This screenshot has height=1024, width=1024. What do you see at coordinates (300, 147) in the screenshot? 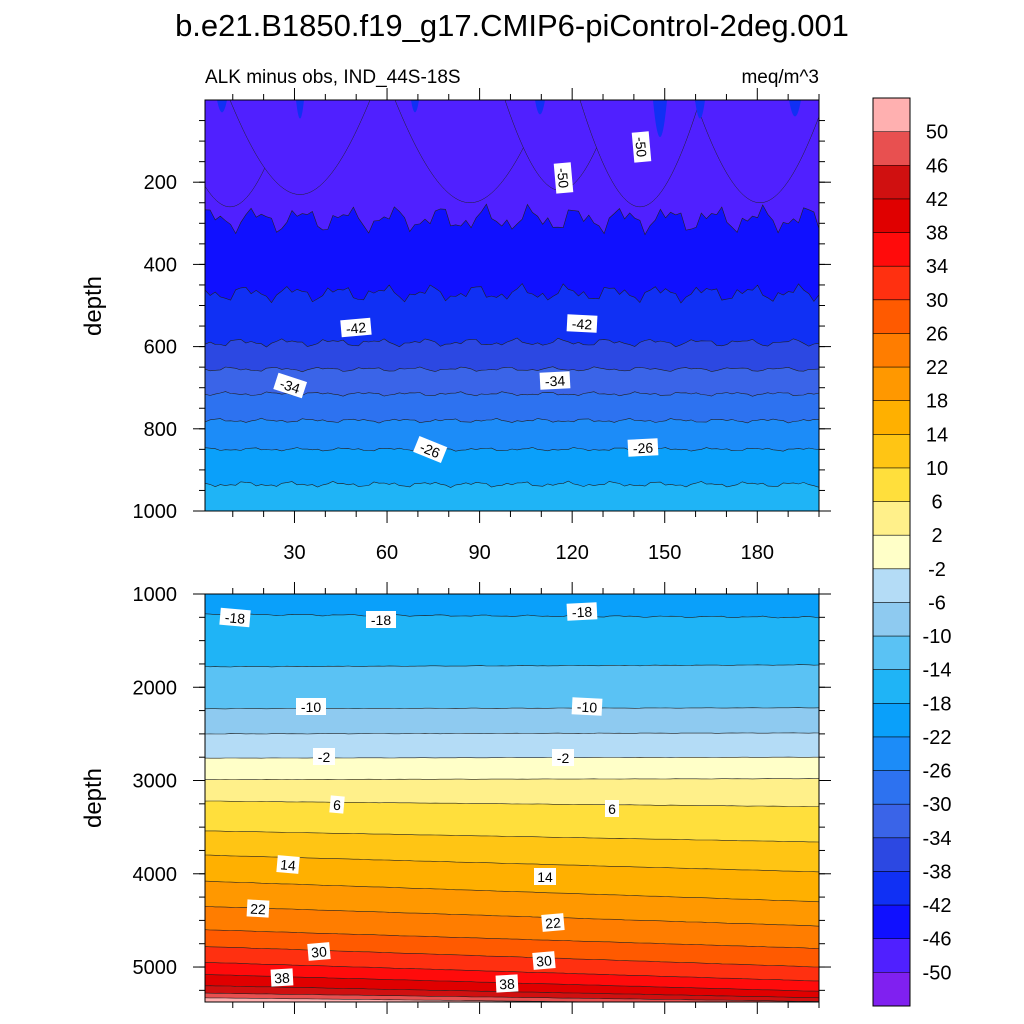
I see `upper-contour-patch` at bounding box center [300, 147].